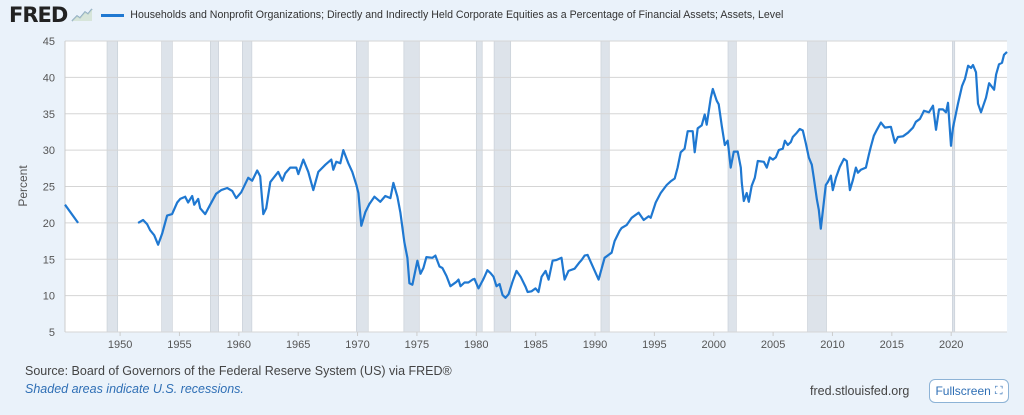 The height and width of the screenshot is (415, 1024). What do you see at coordinates (49, 42) in the screenshot?
I see `y-tick-label: 45` at bounding box center [49, 42].